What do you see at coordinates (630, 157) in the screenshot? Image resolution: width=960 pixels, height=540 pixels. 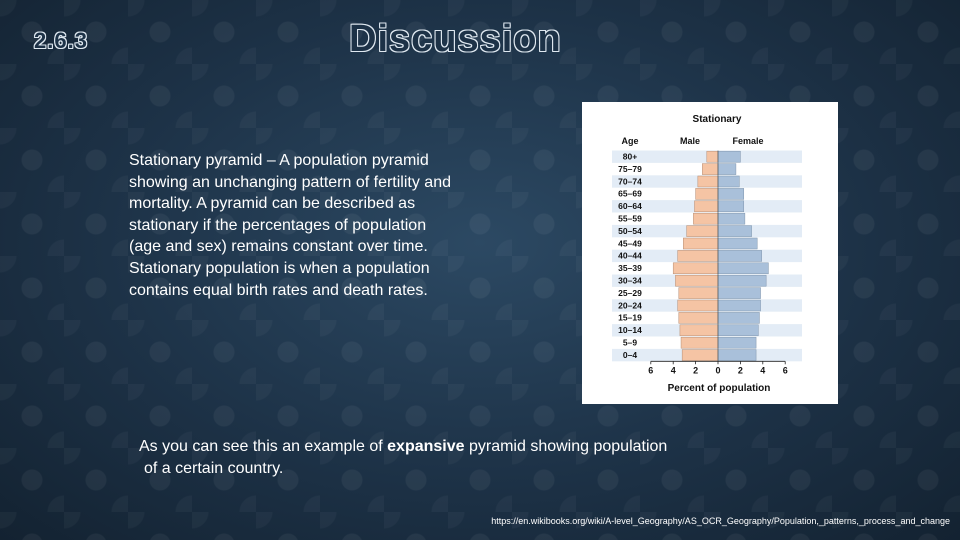 I see `age-tick-label: 80+` at bounding box center [630, 157].